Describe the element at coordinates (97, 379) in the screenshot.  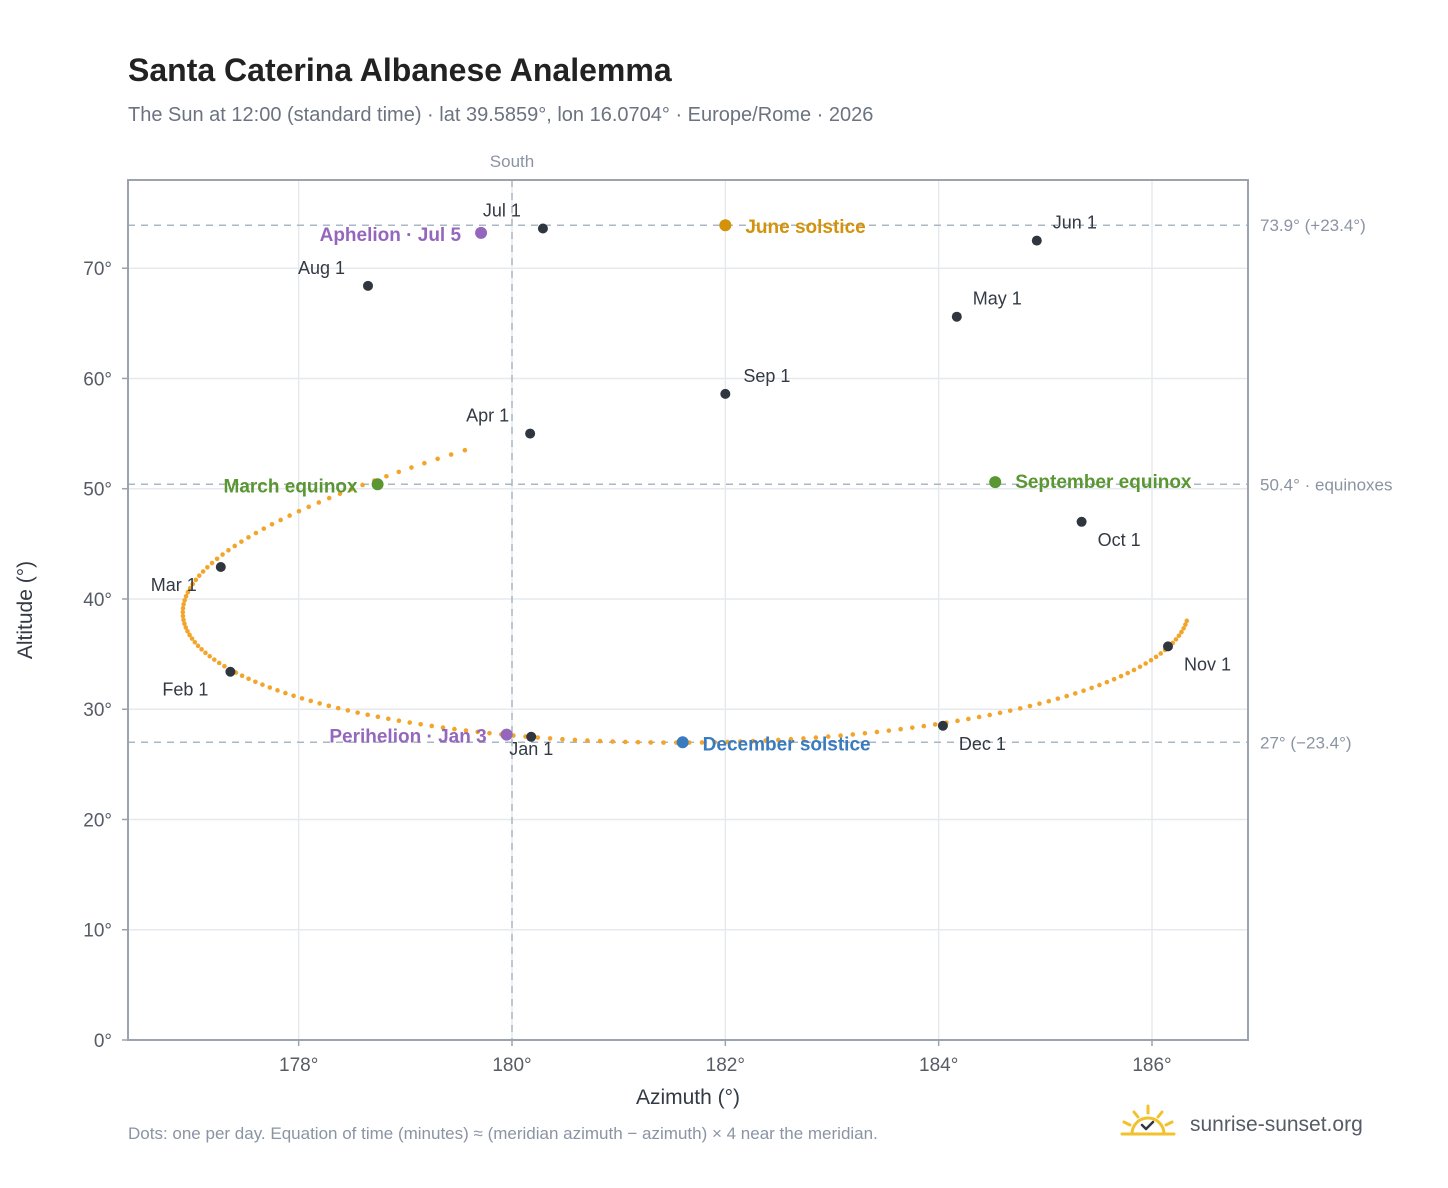
I see `y-tick-label: 60°` at that location.